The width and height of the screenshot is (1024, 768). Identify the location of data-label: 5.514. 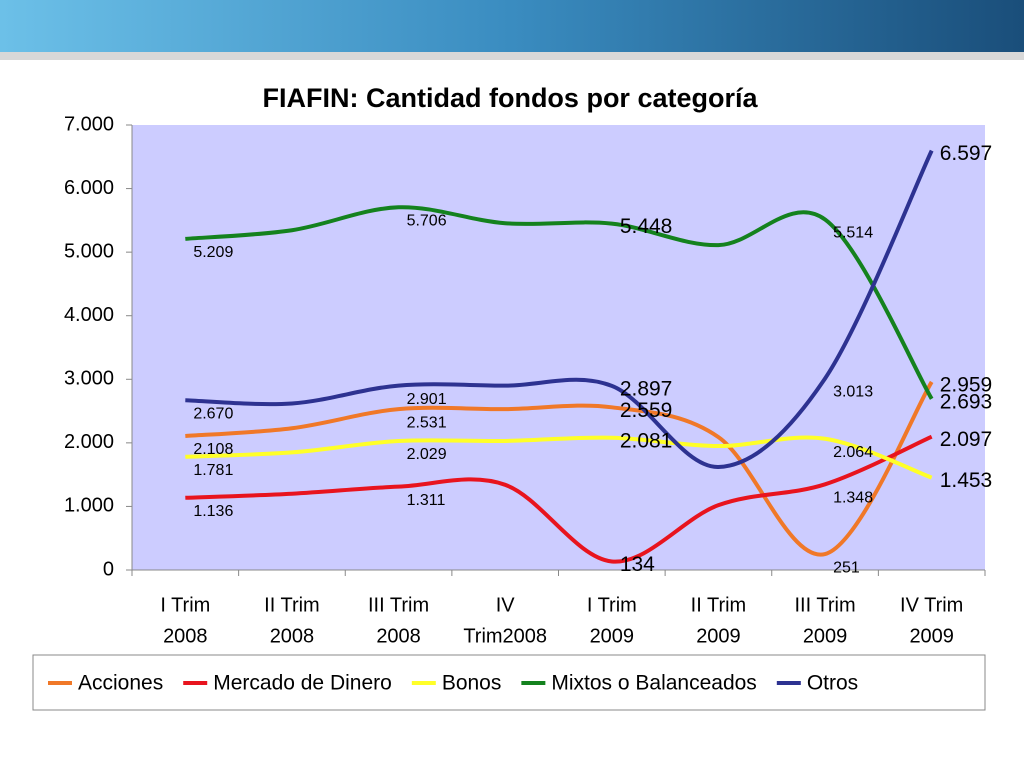
(853, 233).